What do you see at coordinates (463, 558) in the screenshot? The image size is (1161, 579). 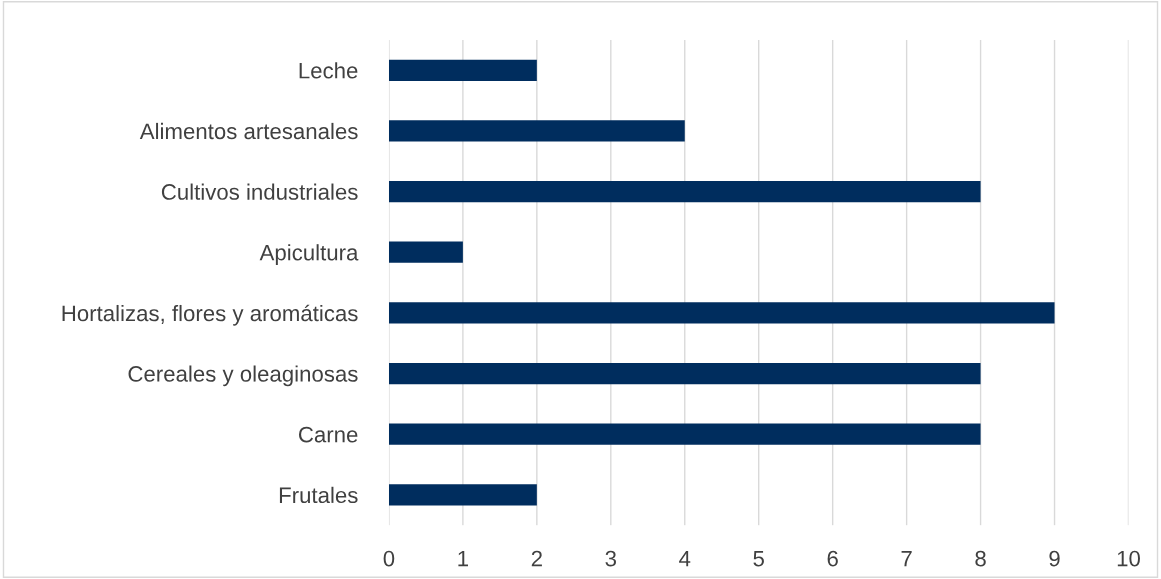 I see `x-tick-label: 1` at bounding box center [463, 558].